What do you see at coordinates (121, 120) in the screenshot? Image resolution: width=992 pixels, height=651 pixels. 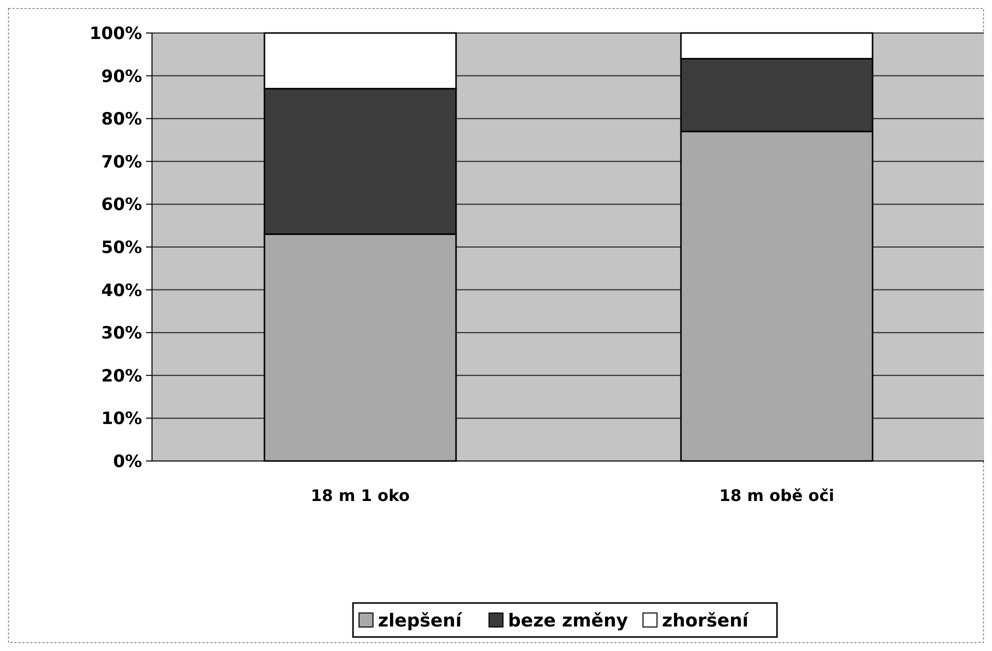 I see `y-tick-label: 80%` at bounding box center [121, 120].